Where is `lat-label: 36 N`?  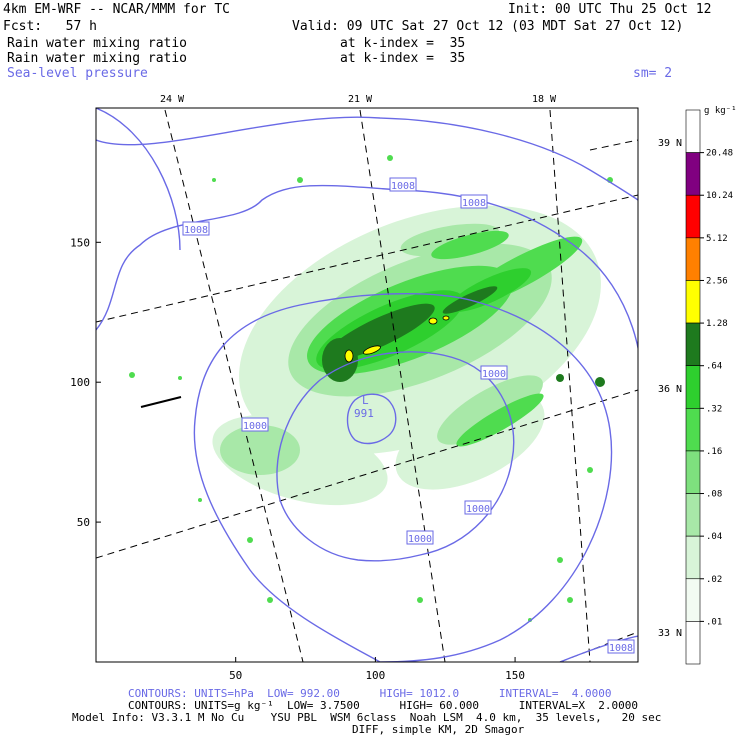
lat-label: 36 N is located at coordinates (670, 389).